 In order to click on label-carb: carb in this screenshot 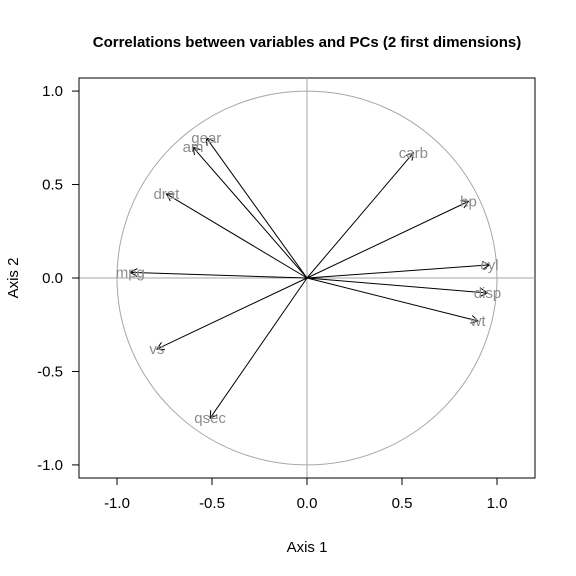, I will do `click(413, 153)`.